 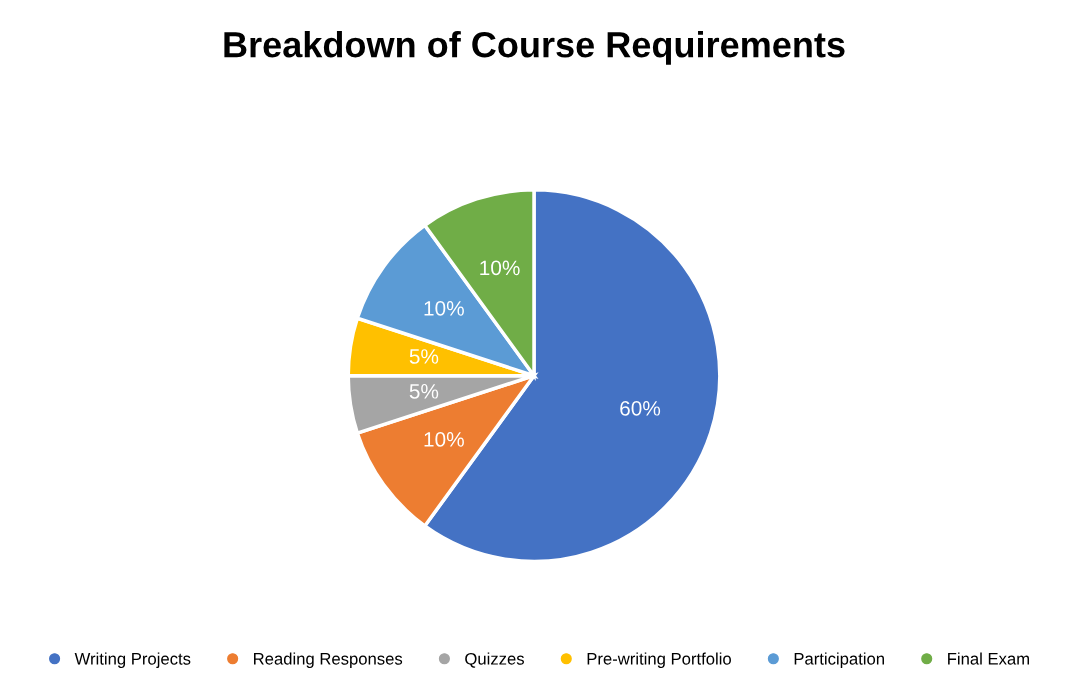 I want to click on legend-label: Quizzes, so click(x=495, y=660).